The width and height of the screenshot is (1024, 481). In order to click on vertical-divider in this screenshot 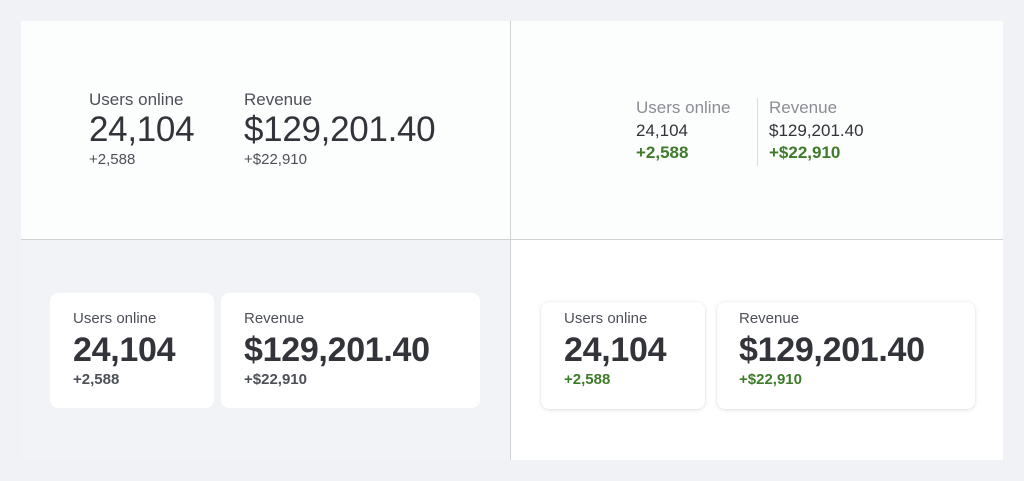, I will do `click(510, 240)`.